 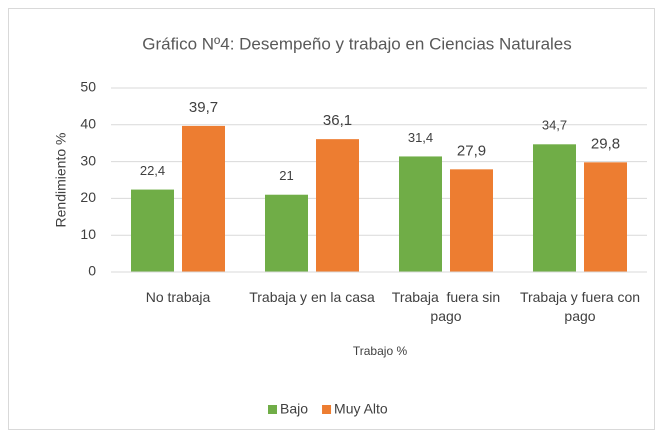 I want to click on data-label: 31,4, so click(x=420, y=137).